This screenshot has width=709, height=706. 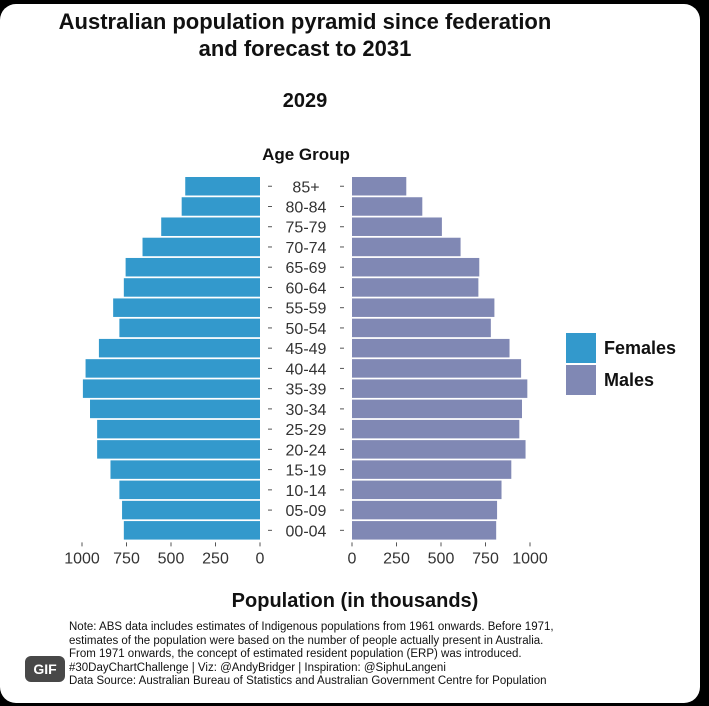 What do you see at coordinates (222, 186) in the screenshot?
I see `bar-female-85+` at bounding box center [222, 186].